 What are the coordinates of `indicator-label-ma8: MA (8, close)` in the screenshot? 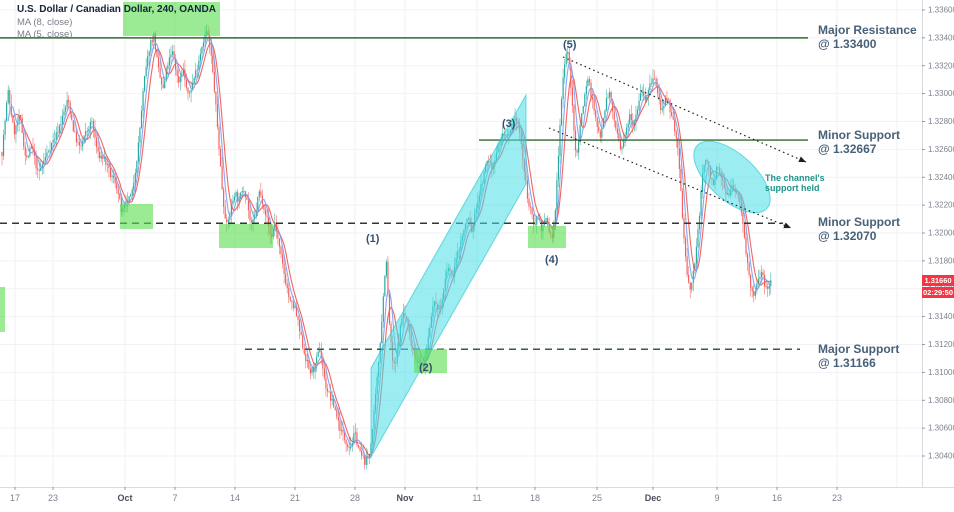 It's located at (45, 22).